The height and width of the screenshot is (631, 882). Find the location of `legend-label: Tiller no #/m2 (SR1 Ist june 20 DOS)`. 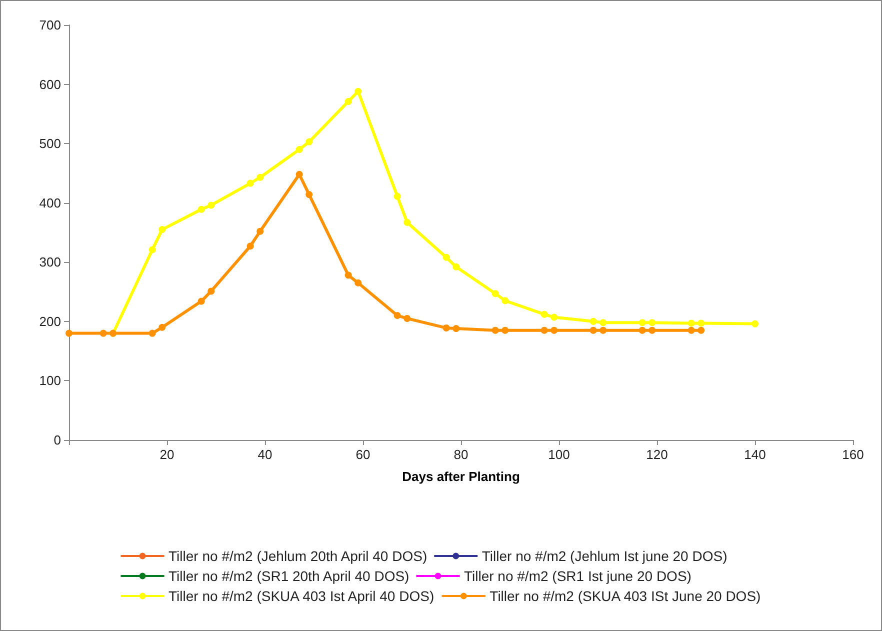

legend-label: Tiller no #/m2 (SR1 Ist june 20 DOS) is located at coordinates (578, 576).